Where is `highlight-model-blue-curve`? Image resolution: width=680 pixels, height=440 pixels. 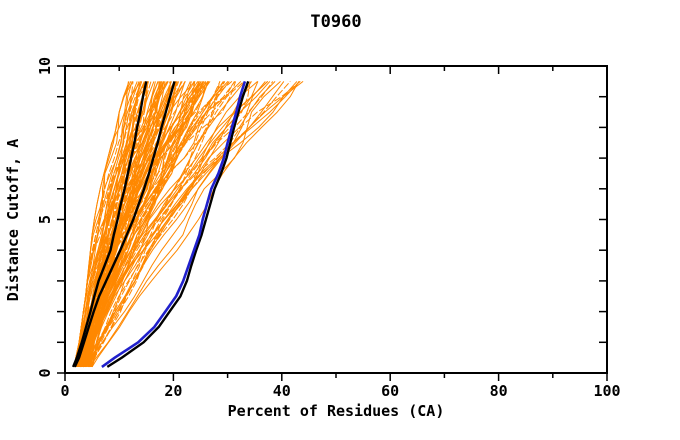 highlight-model-blue-curve is located at coordinates (174, 224).